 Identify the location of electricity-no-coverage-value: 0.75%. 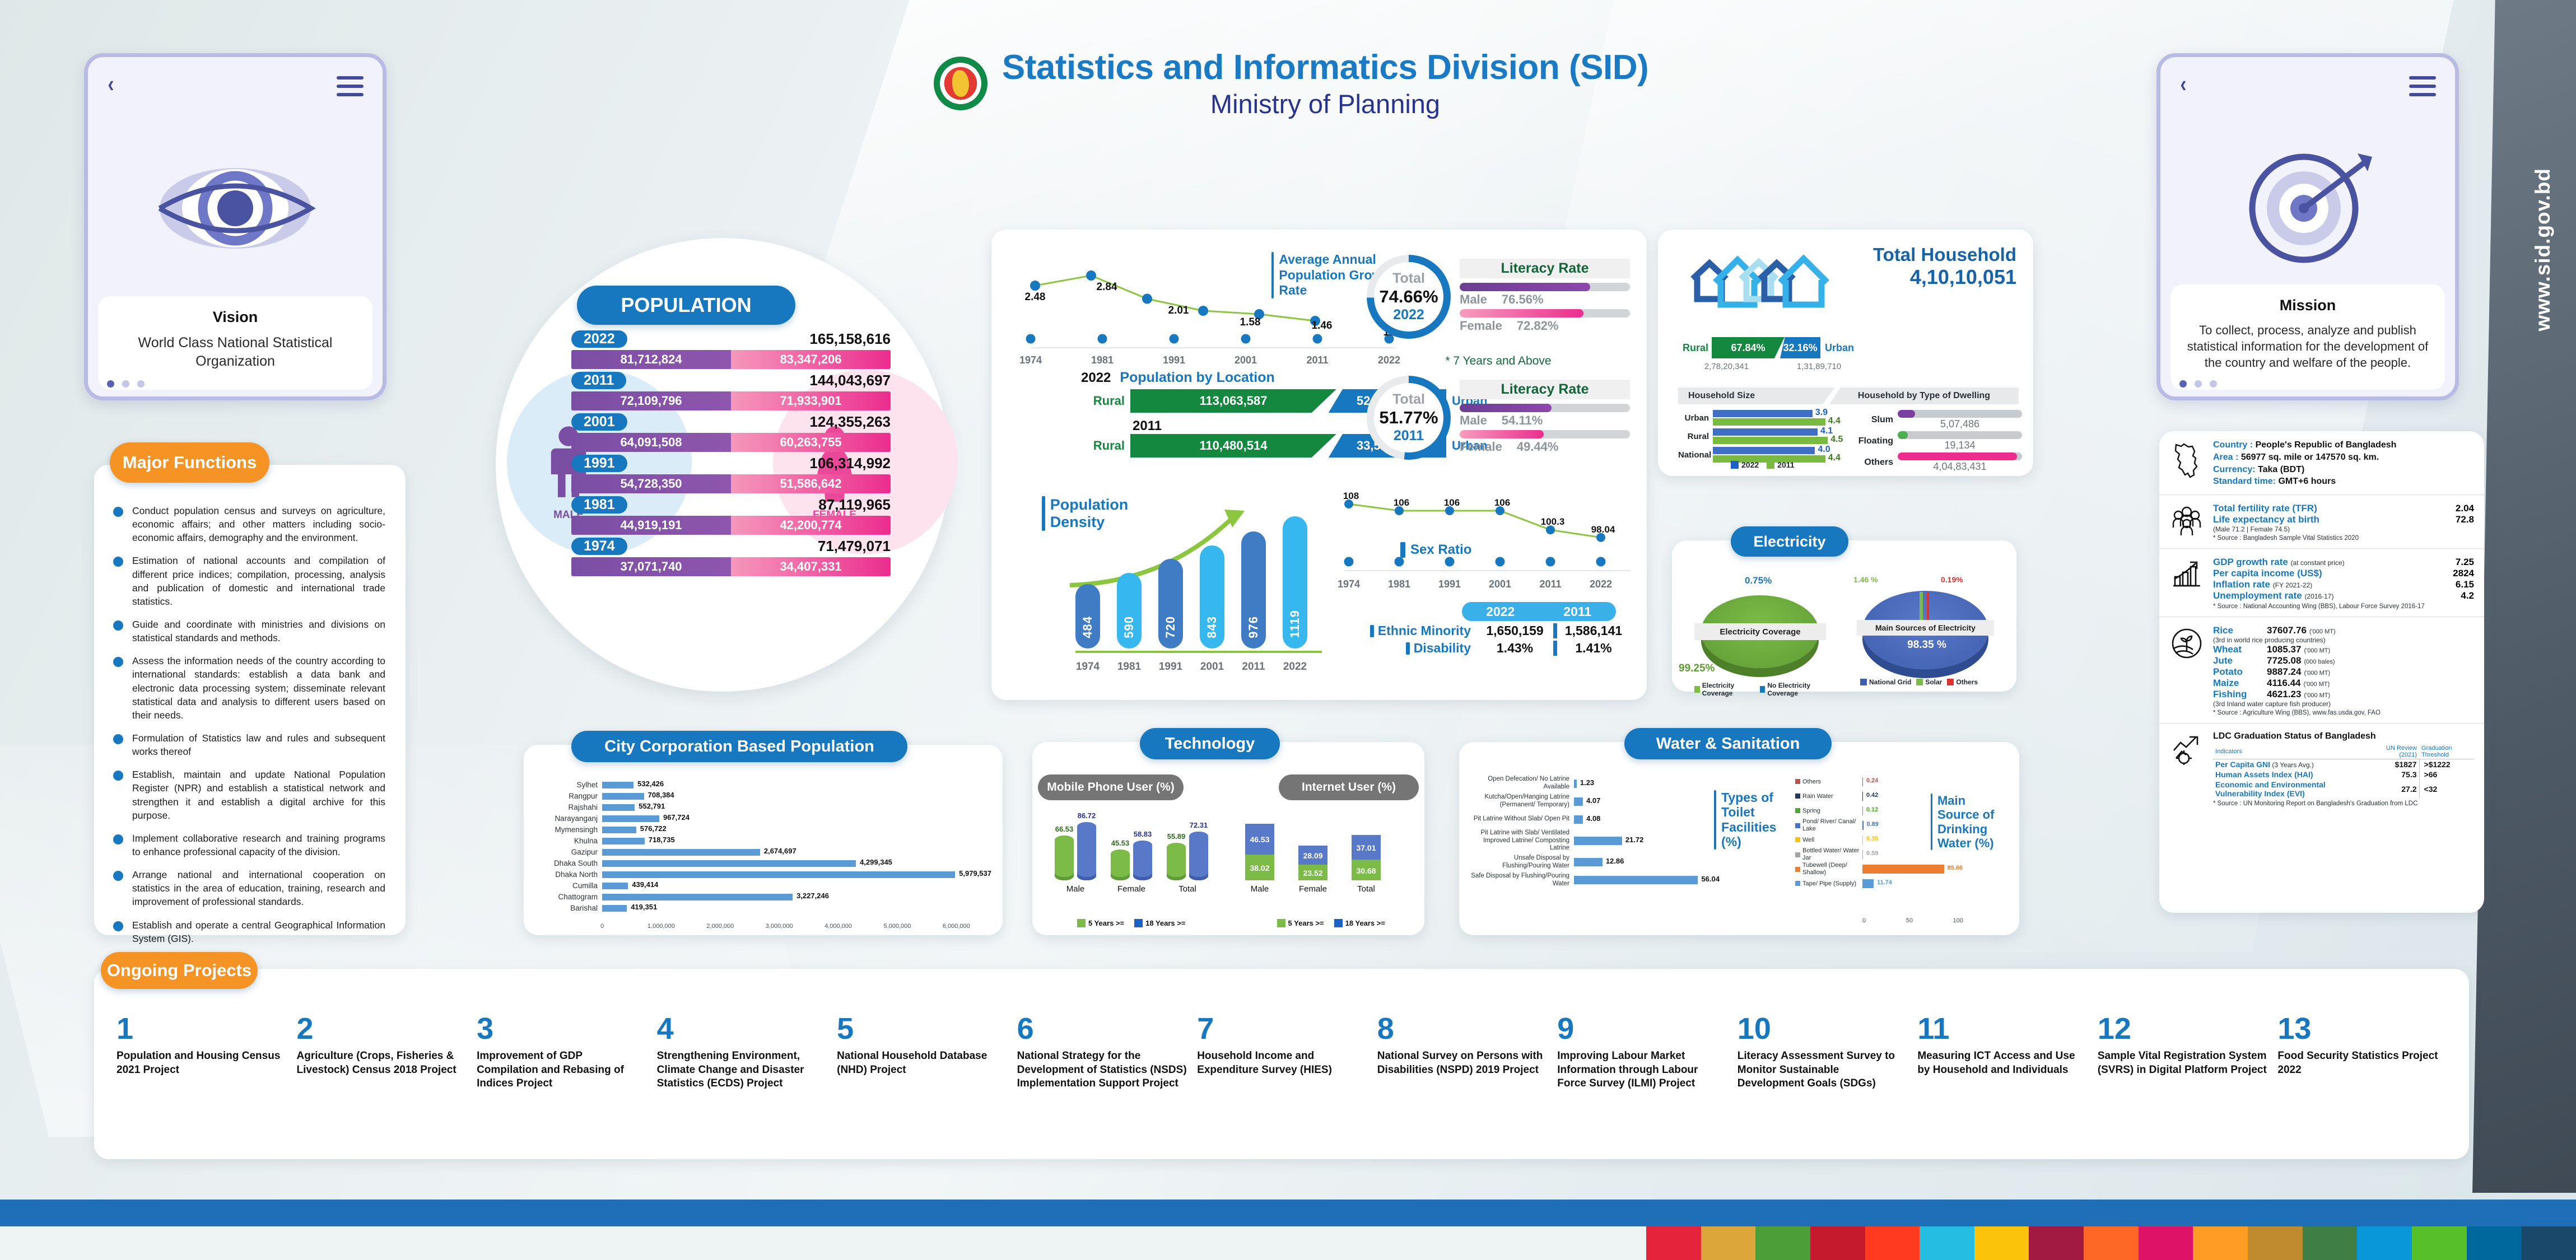
(1758, 581).